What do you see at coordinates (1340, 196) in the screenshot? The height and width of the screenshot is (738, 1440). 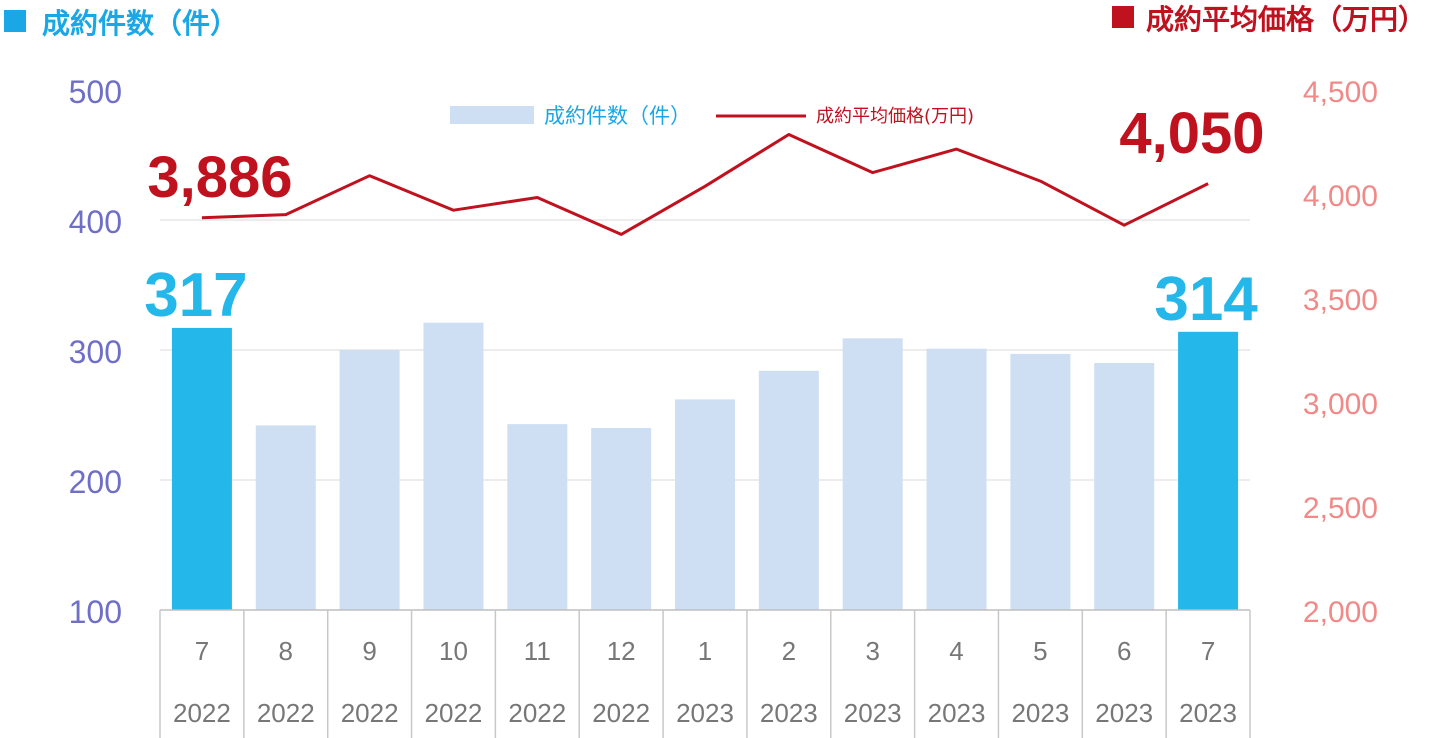 I see `right-axis-tick-label: 4,000` at bounding box center [1340, 196].